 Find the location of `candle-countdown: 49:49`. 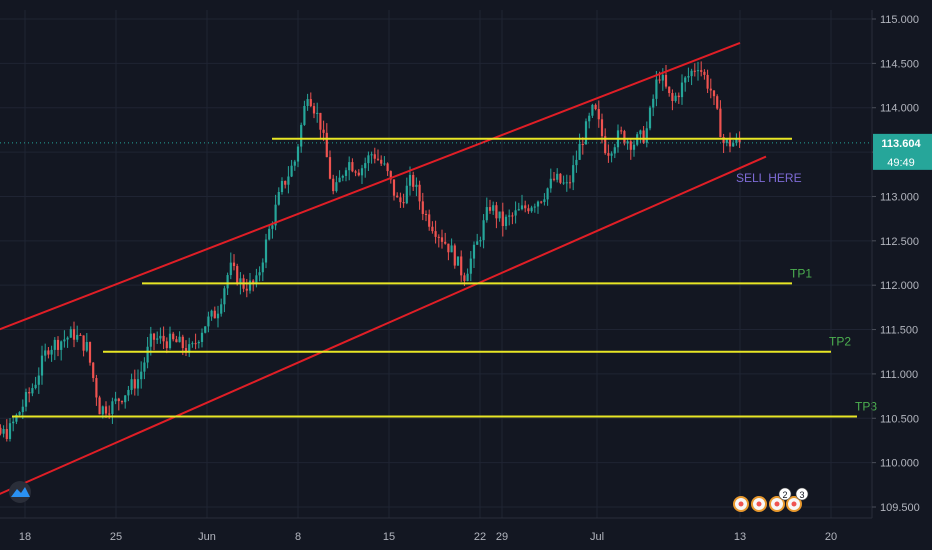

candle-countdown: 49:49 is located at coordinates (901, 163).